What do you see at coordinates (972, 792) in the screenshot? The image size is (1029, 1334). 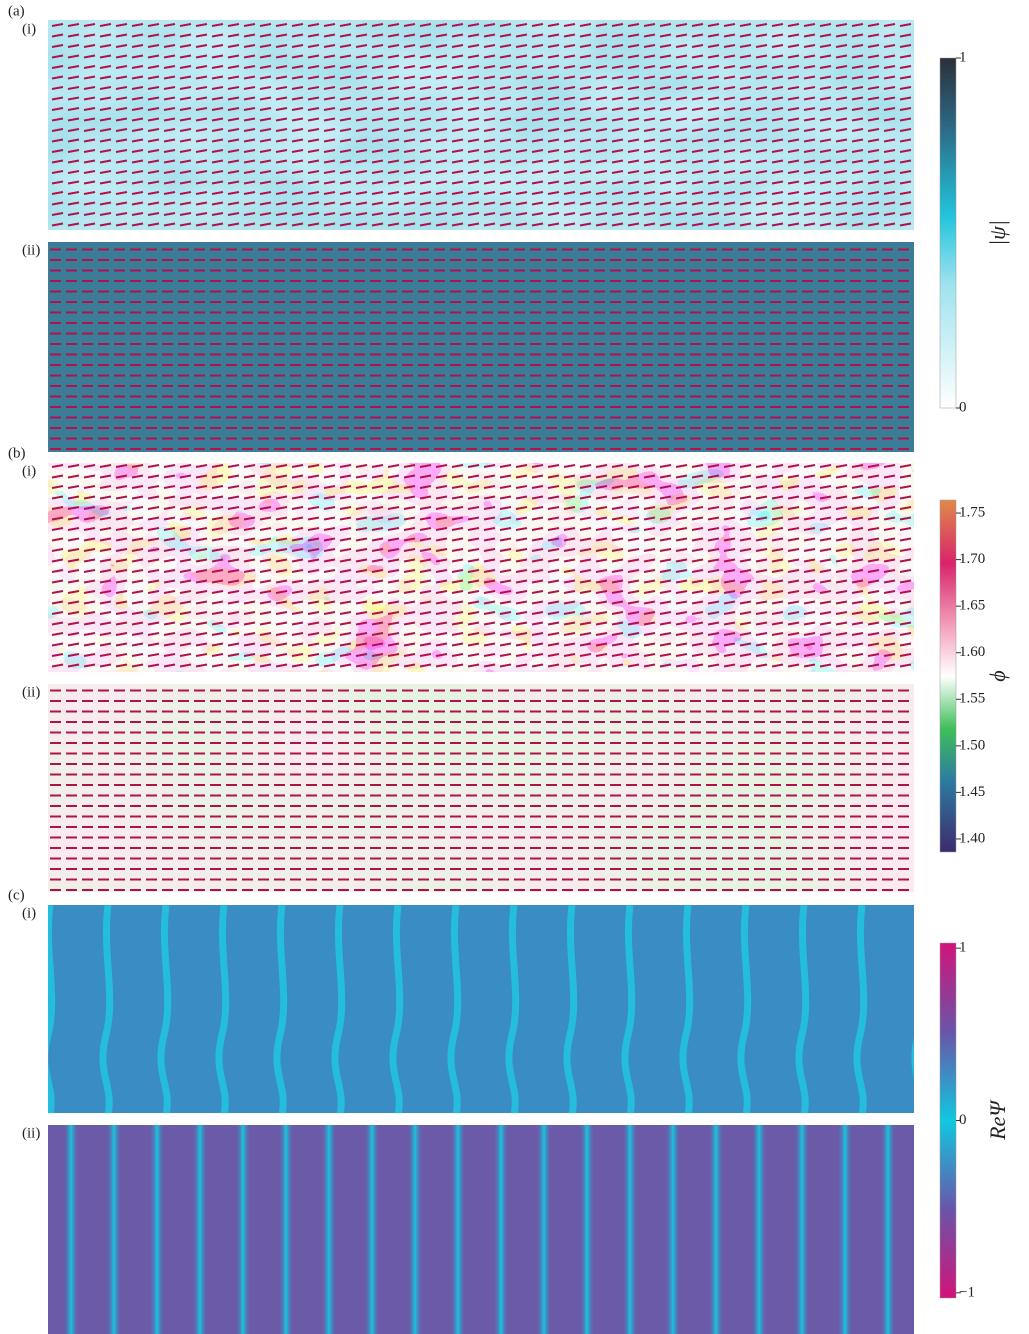 I see `colorbar-tick-label: 1.45` at bounding box center [972, 792].